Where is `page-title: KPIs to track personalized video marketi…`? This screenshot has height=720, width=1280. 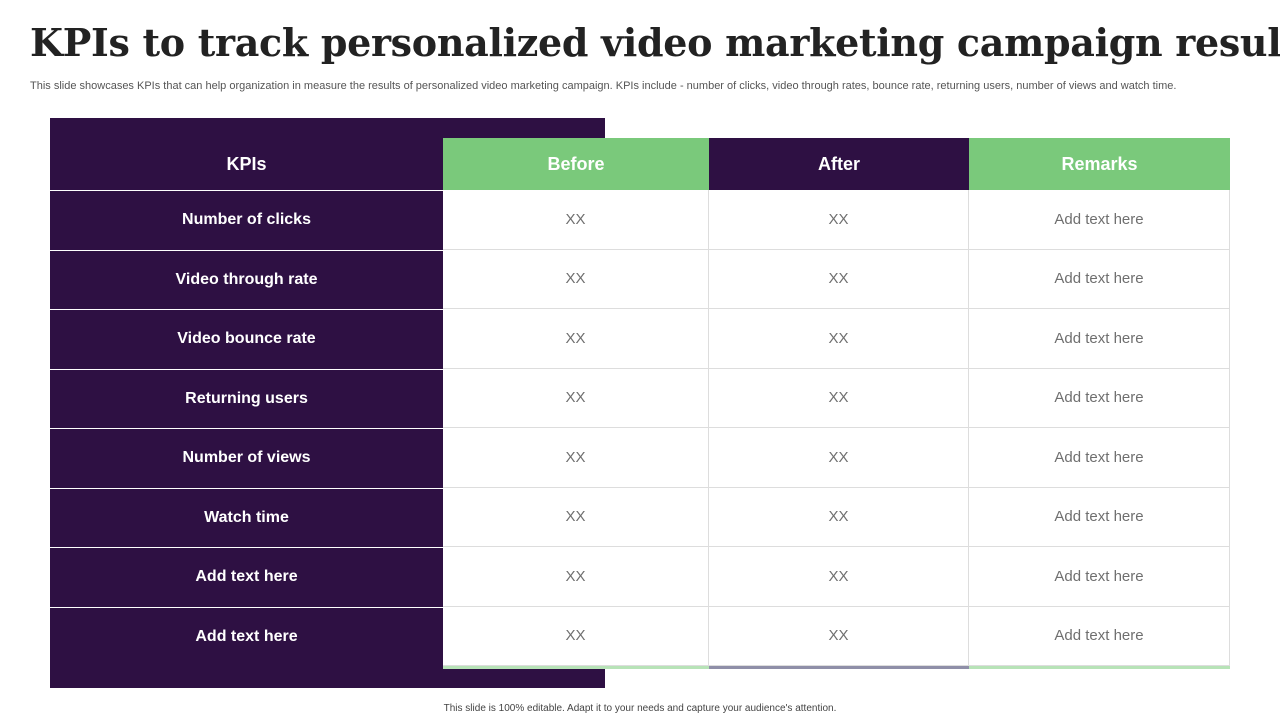 page-title: KPIs to track personalized video marketi… is located at coordinates (655, 42).